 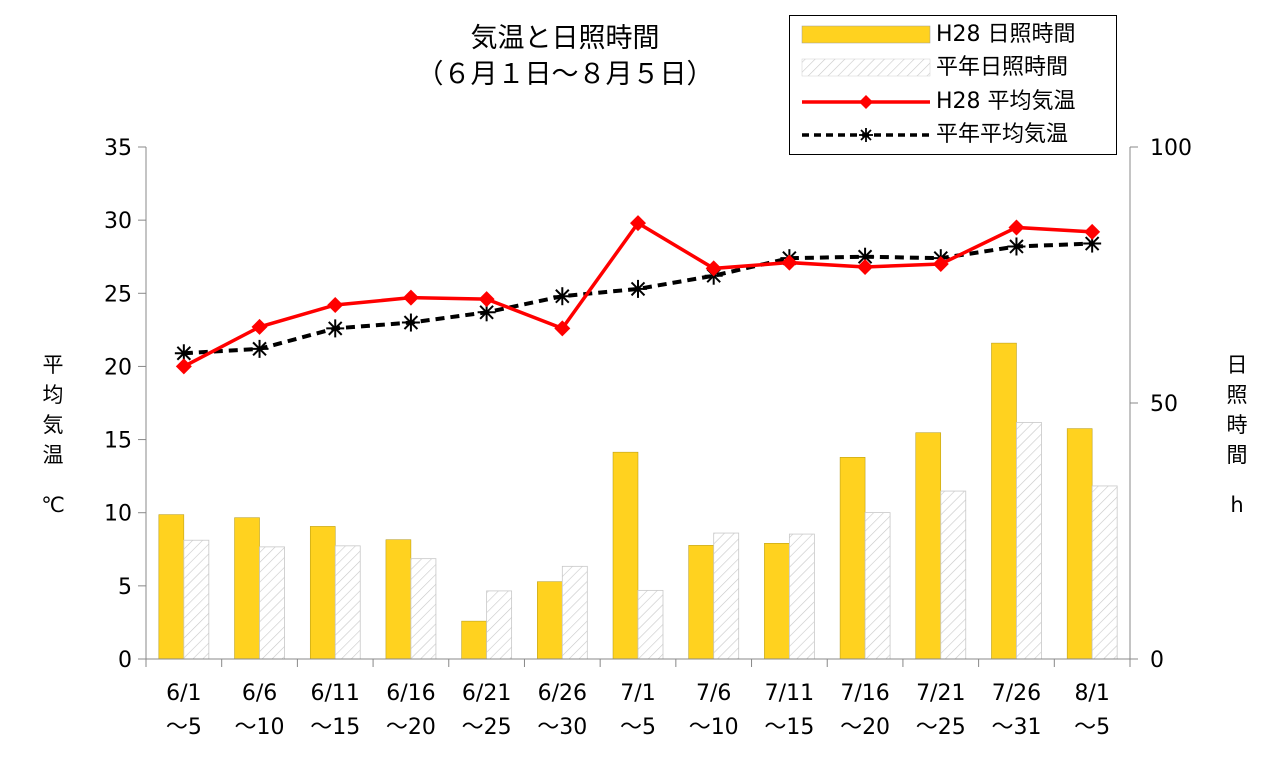 I want to click on x-tick-label: ～10, so click(x=260, y=727).